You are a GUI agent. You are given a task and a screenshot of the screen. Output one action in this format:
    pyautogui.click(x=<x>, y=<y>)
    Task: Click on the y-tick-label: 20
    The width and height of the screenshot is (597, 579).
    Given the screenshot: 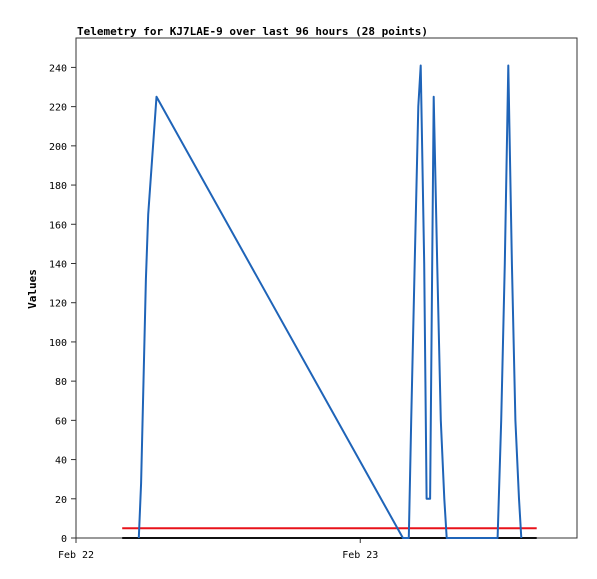 What is the action you would take?
    pyautogui.click(x=61, y=500)
    